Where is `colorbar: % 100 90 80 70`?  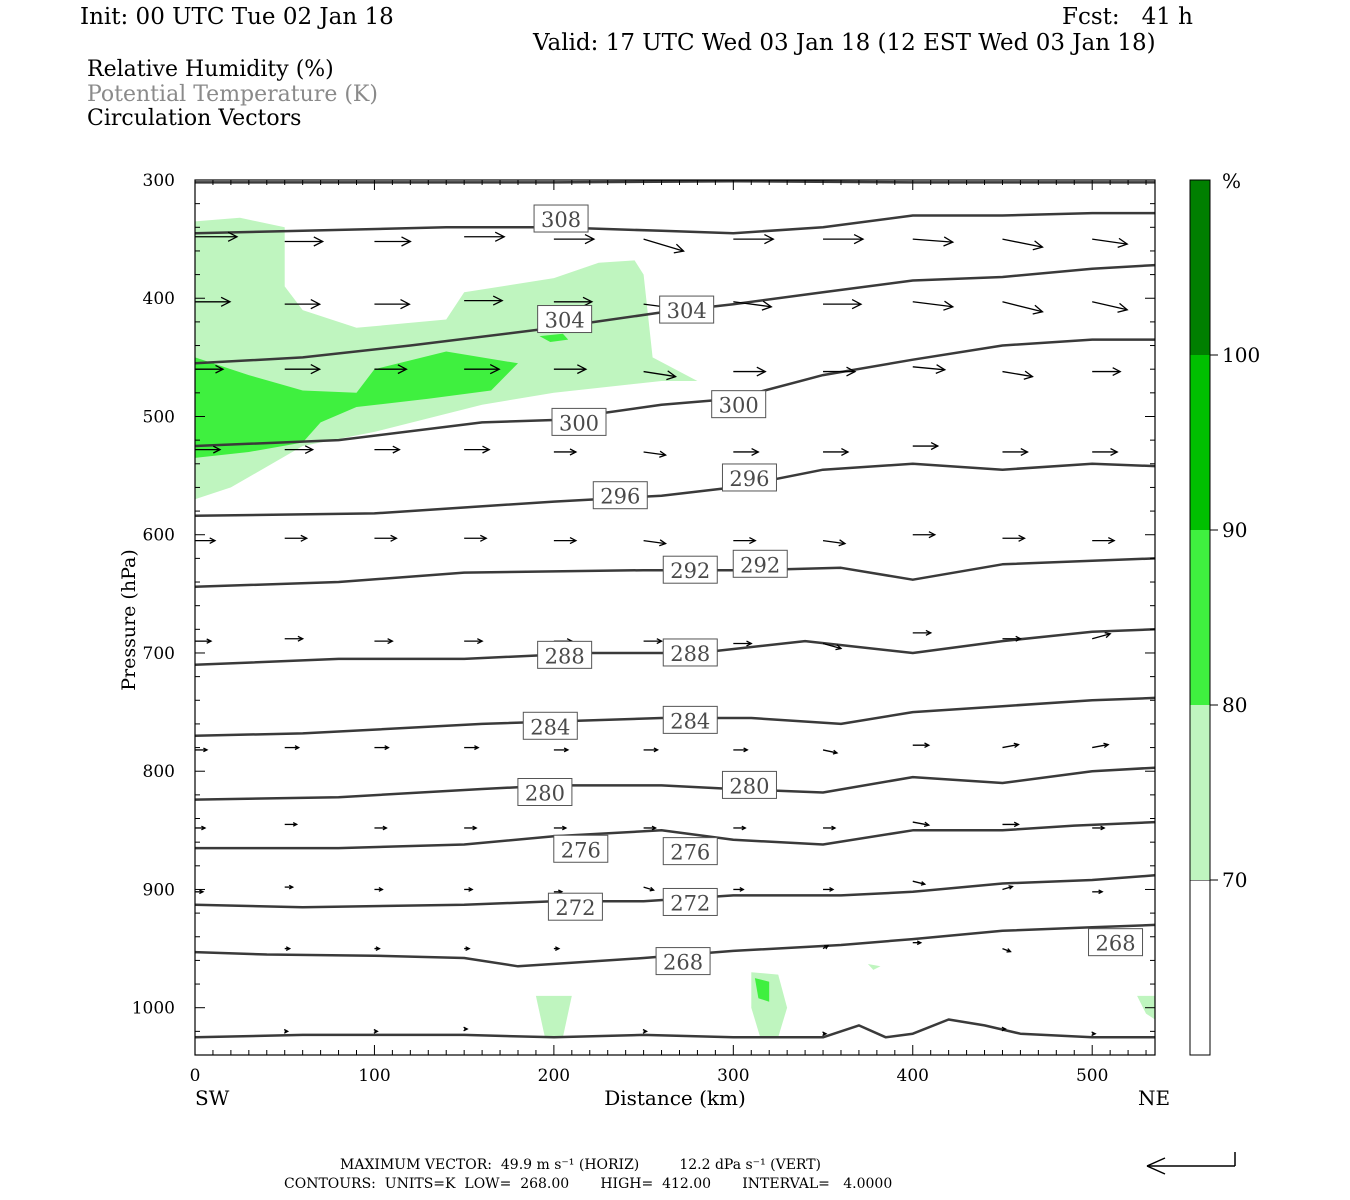
colorbar: % 100 90 80 70 is located at coordinates (1224, 612).